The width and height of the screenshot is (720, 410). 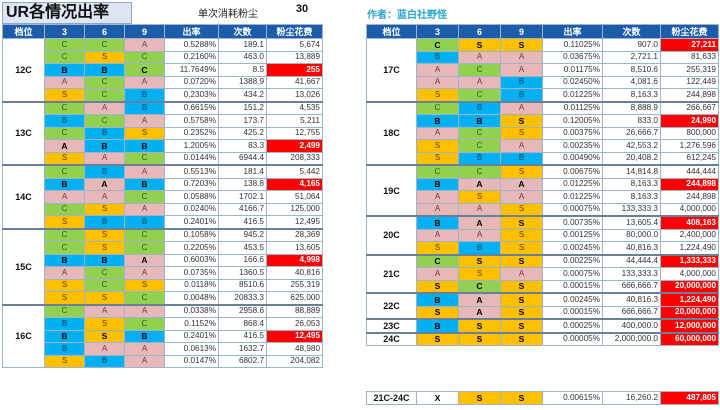 I want to click on level-label: 15C, so click(x=23, y=266).